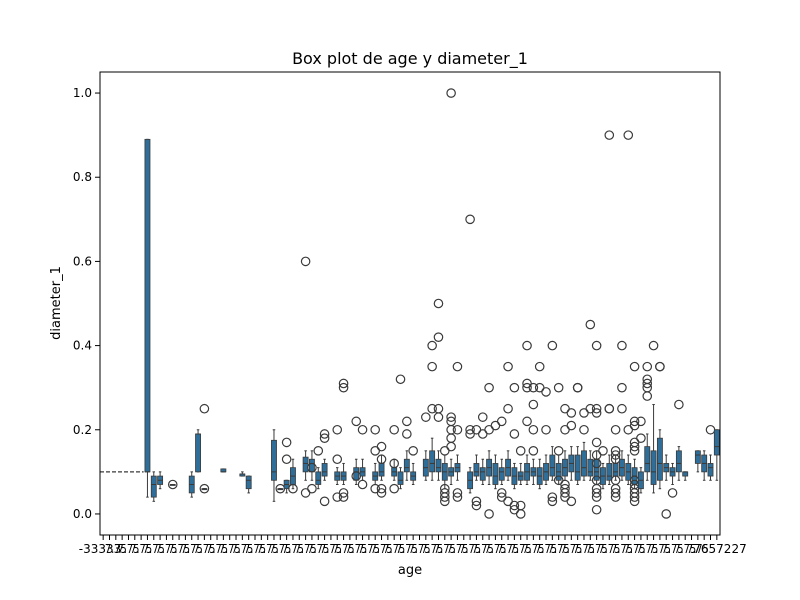 The height and width of the screenshot is (600, 800). What do you see at coordinates (56, 303) in the screenshot?
I see `y-axis-label: diameter_1` at bounding box center [56, 303].